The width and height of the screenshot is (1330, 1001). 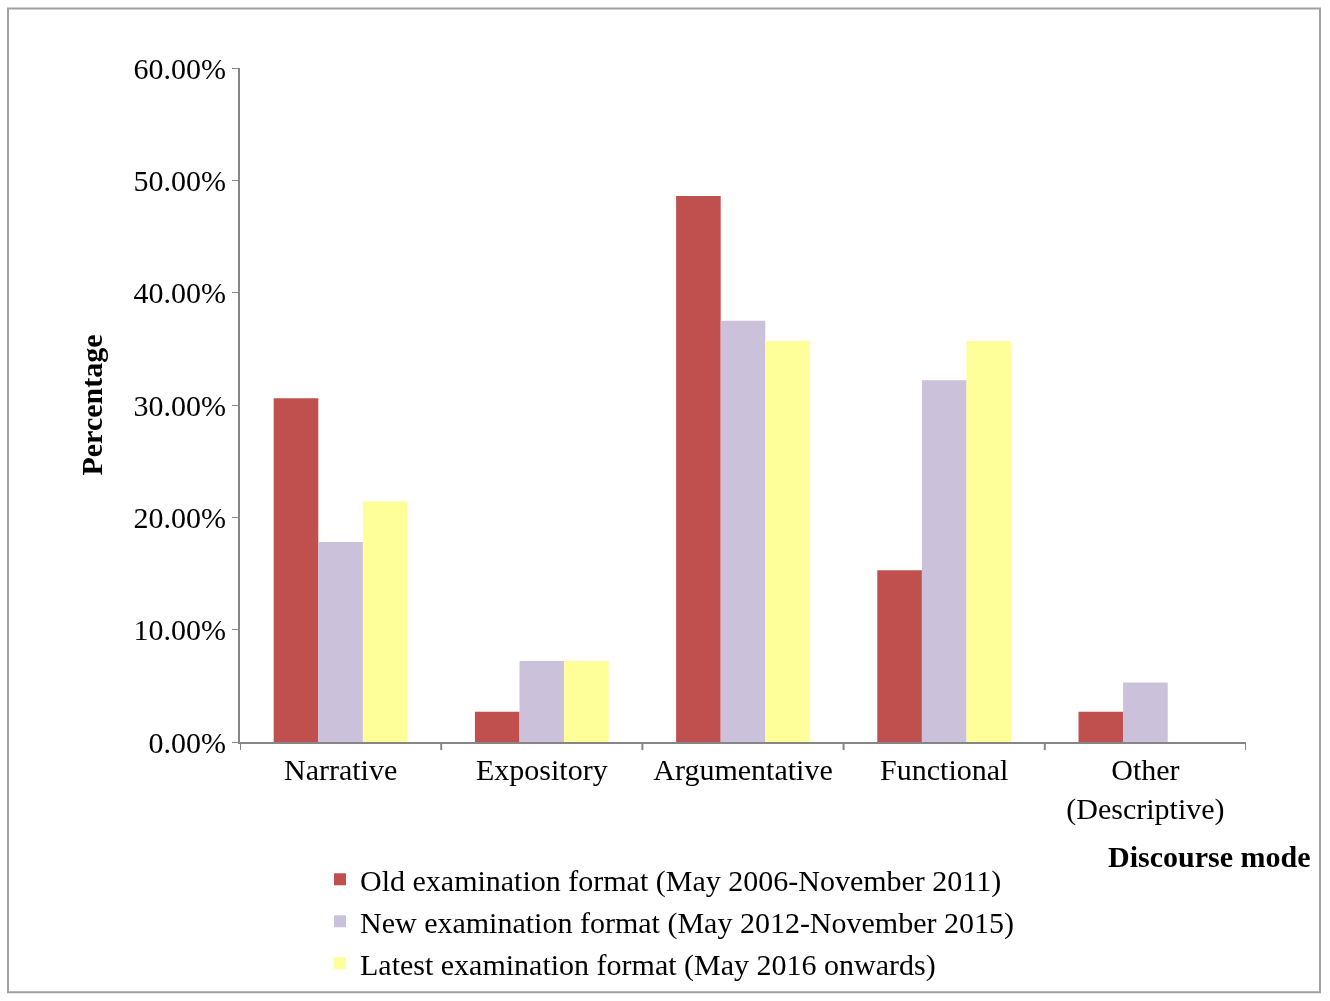 What do you see at coordinates (944, 769) in the screenshot?
I see `x-tick-label: Functional` at bounding box center [944, 769].